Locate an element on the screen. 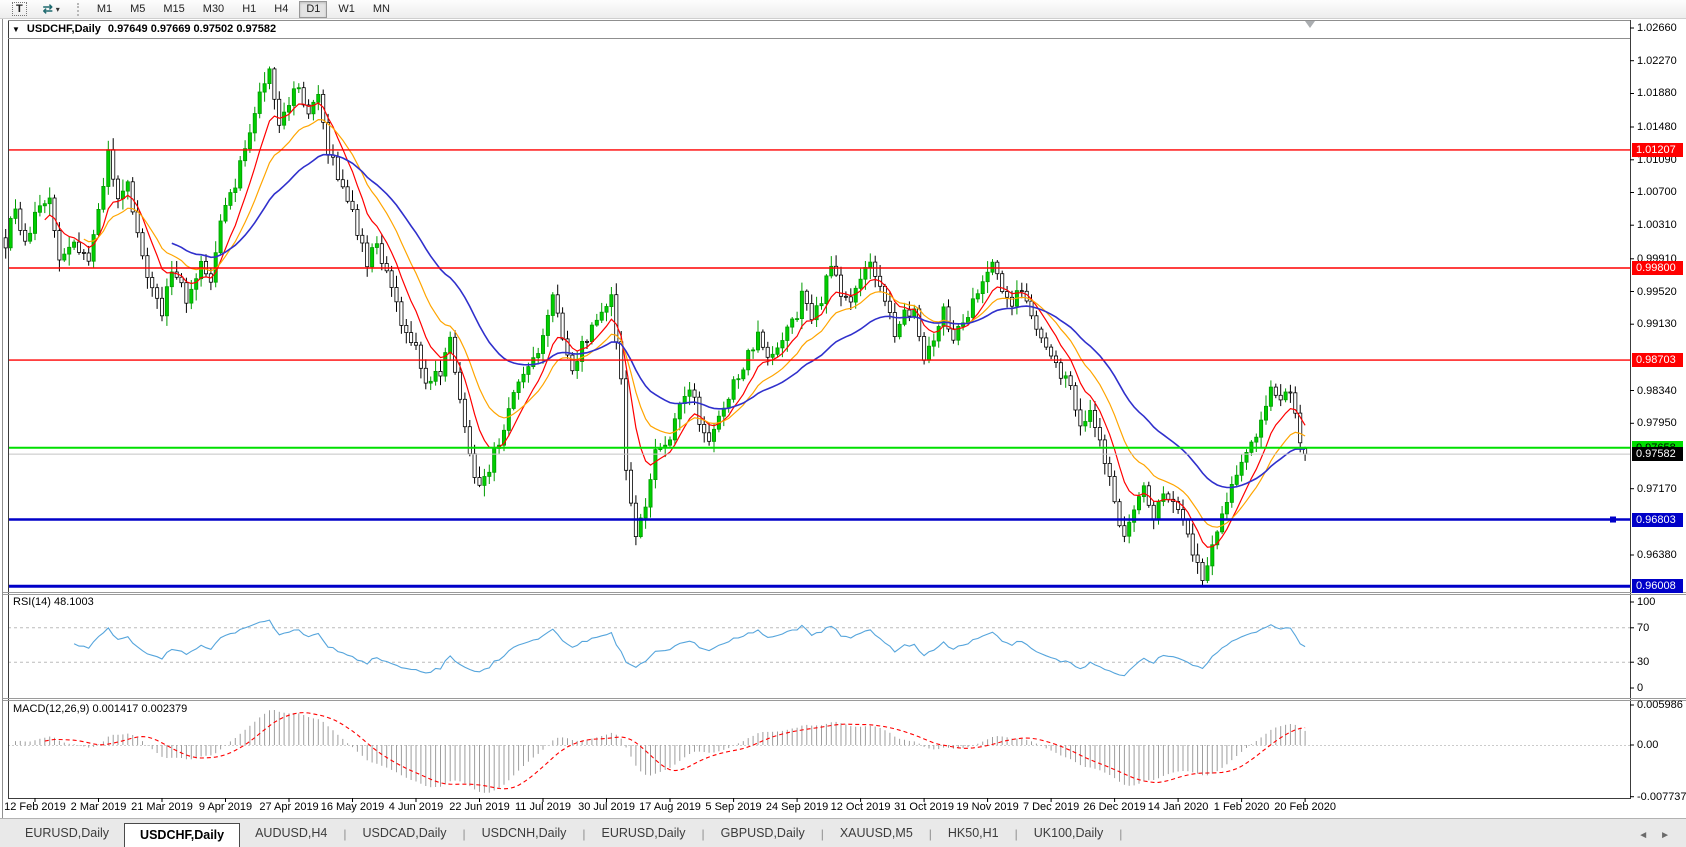  macd-signal-line is located at coordinates (675, 751).